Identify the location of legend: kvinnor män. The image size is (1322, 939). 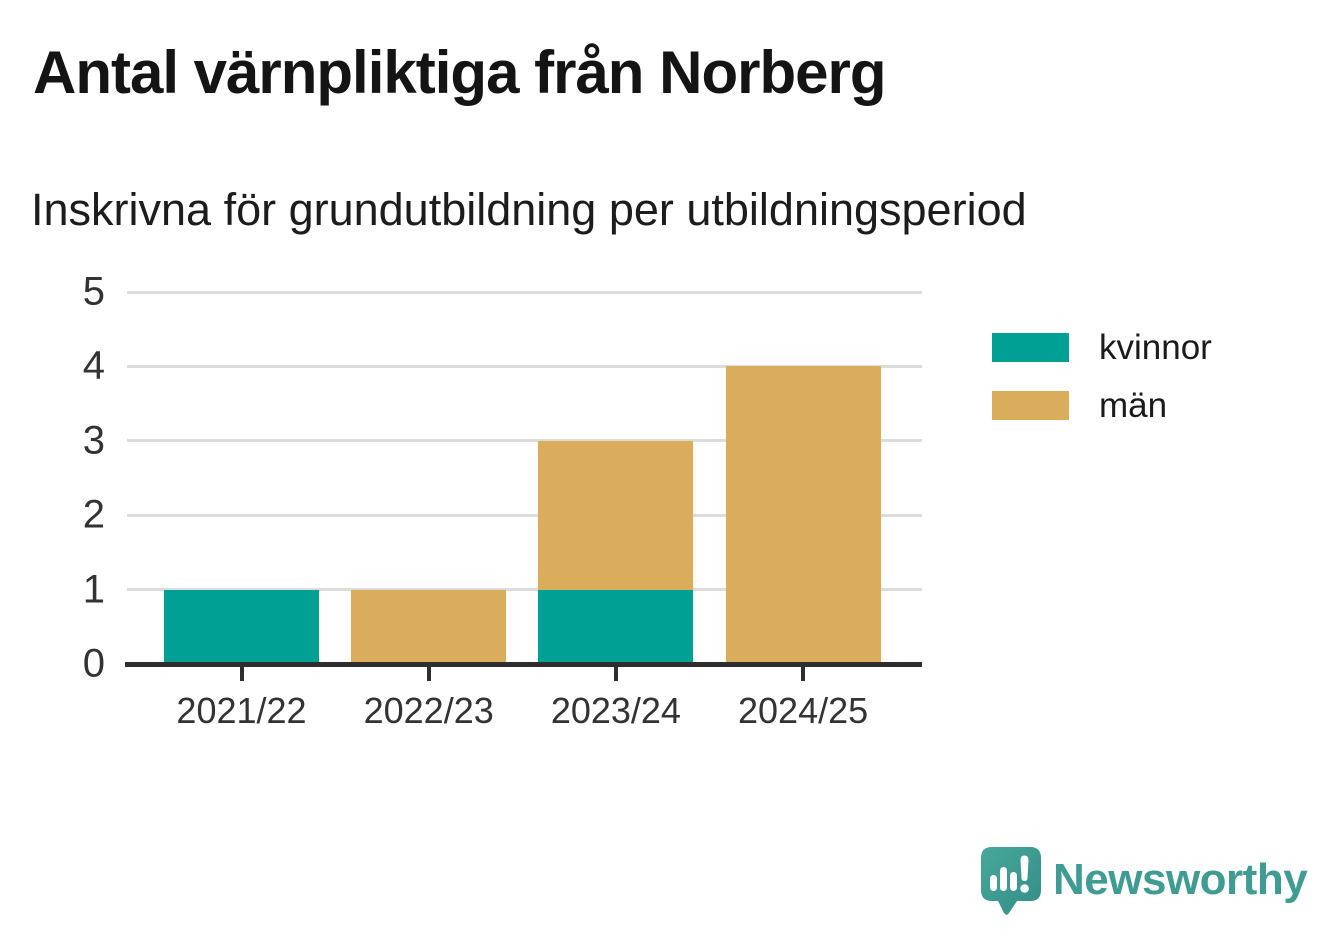
(1102, 388).